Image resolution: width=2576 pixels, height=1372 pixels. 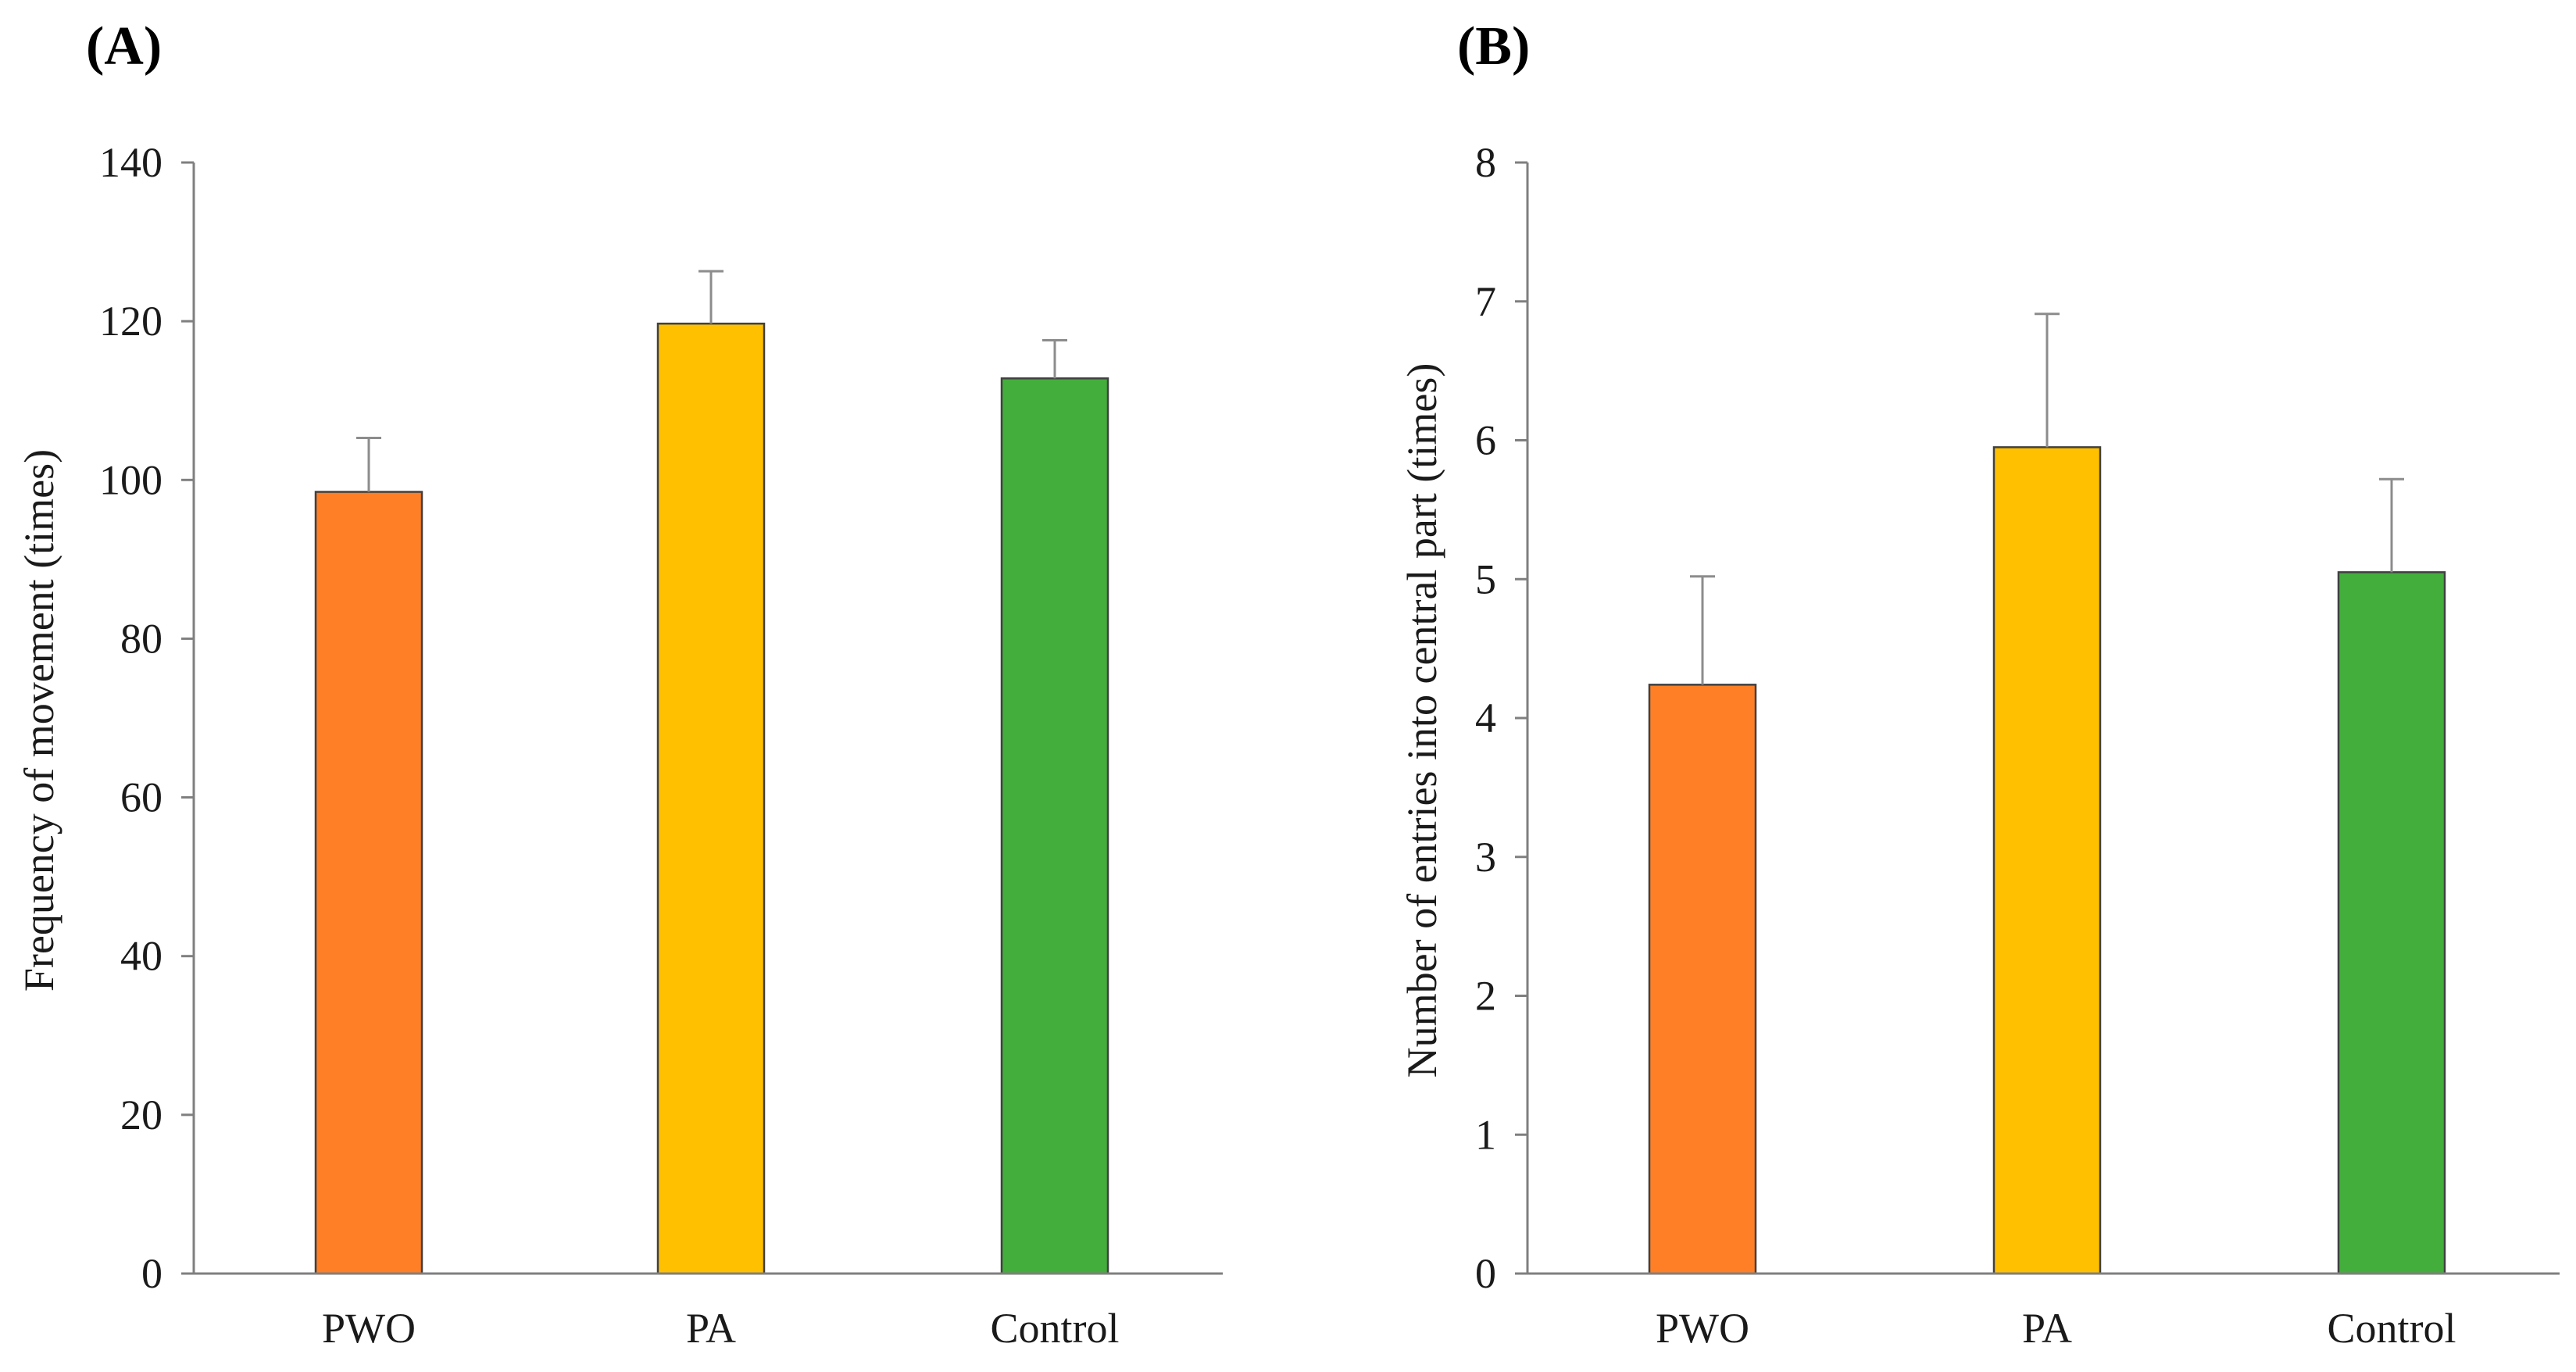 What do you see at coordinates (40, 720) in the screenshot?
I see `y-axis-title: Frequency of movement (times)` at bounding box center [40, 720].